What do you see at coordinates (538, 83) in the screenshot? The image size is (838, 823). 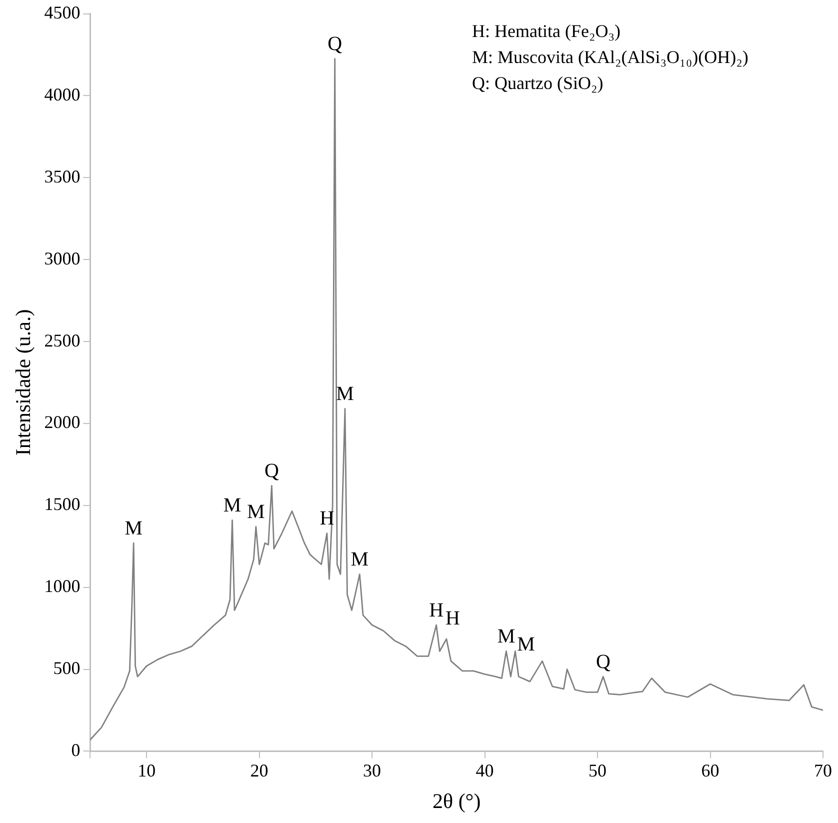 I see `annotation: Q: Quartzo (SiO₂)` at bounding box center [538, 83].